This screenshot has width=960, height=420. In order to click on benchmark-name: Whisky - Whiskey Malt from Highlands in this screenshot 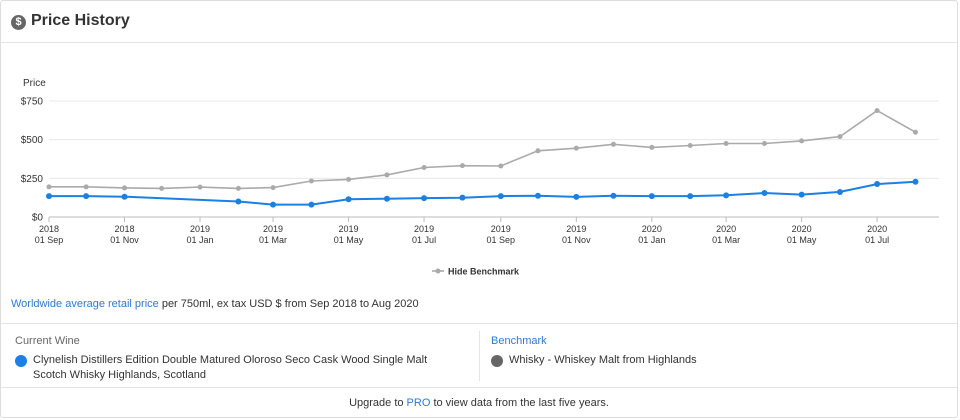, I will do `click(603, 360)`.